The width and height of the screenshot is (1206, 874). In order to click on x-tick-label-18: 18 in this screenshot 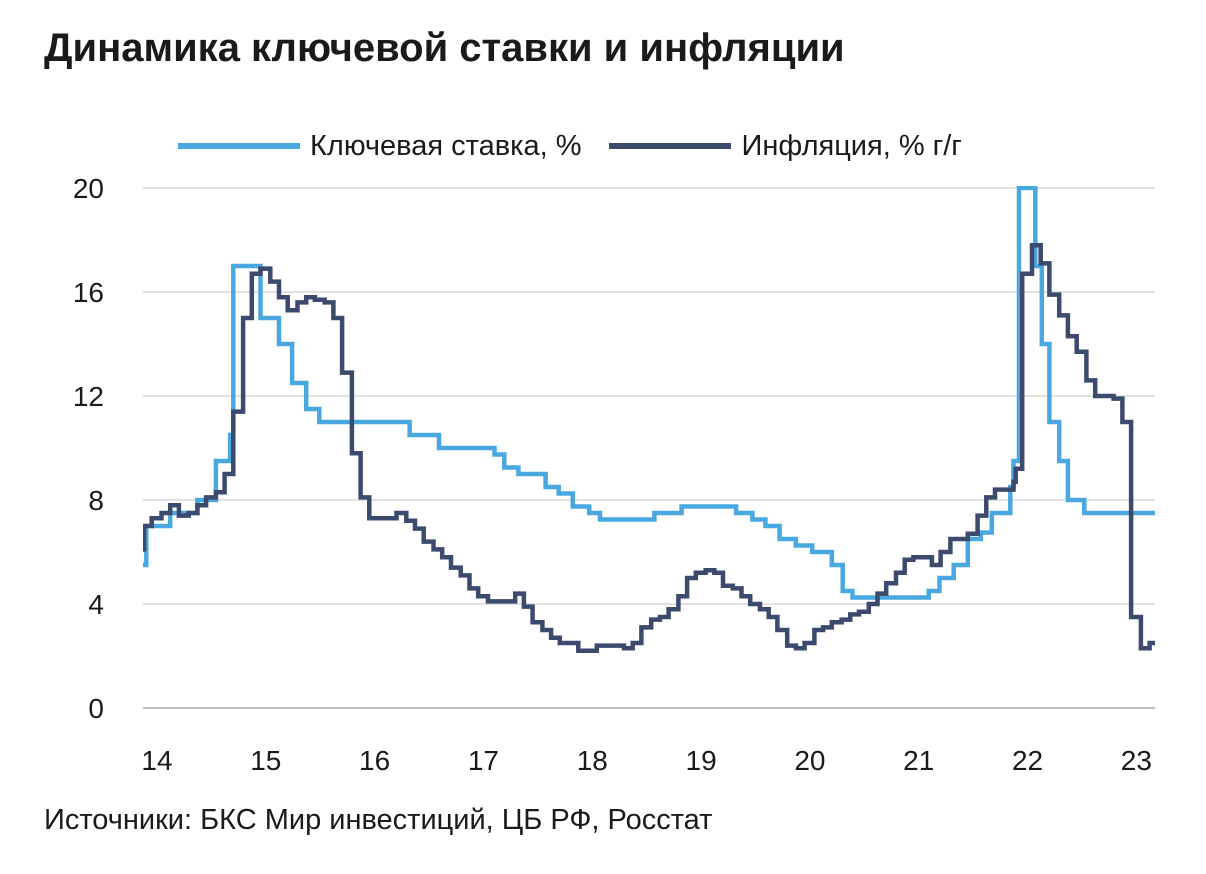, I will do `click(592, 760)`.